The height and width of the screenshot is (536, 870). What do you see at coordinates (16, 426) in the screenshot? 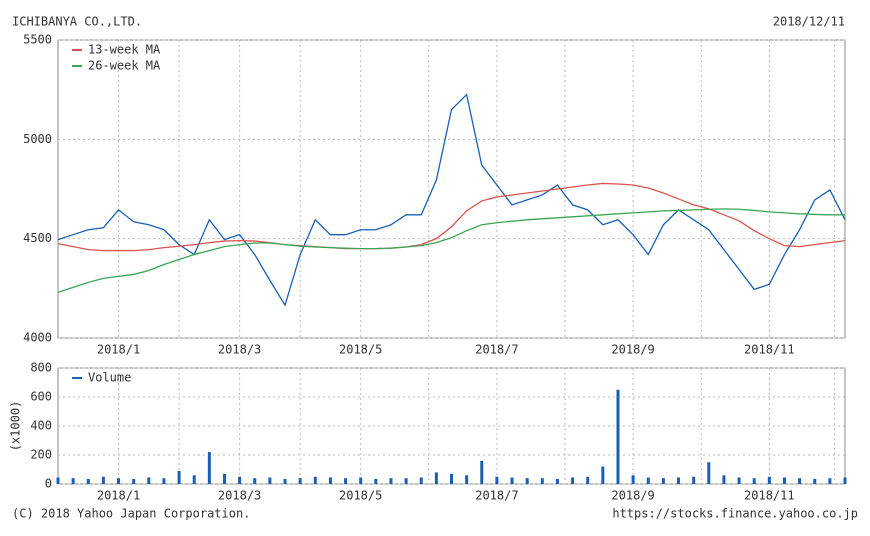
I see `y-axis-label: (x1000)` at bounding box center [16, 426].